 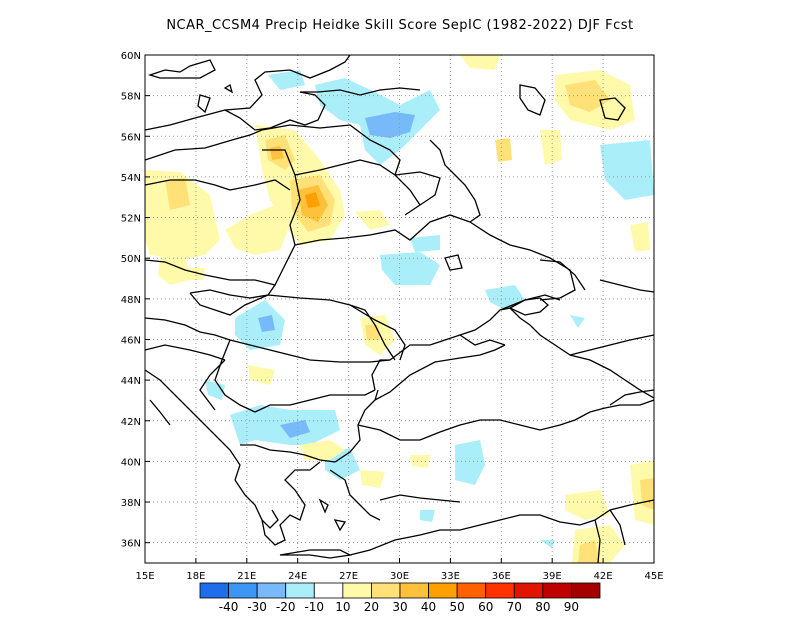 What do you see at coordinates (371, 607) in the screenshot?
I see `colorbar-label: 20` at bounding box center [371, 607].